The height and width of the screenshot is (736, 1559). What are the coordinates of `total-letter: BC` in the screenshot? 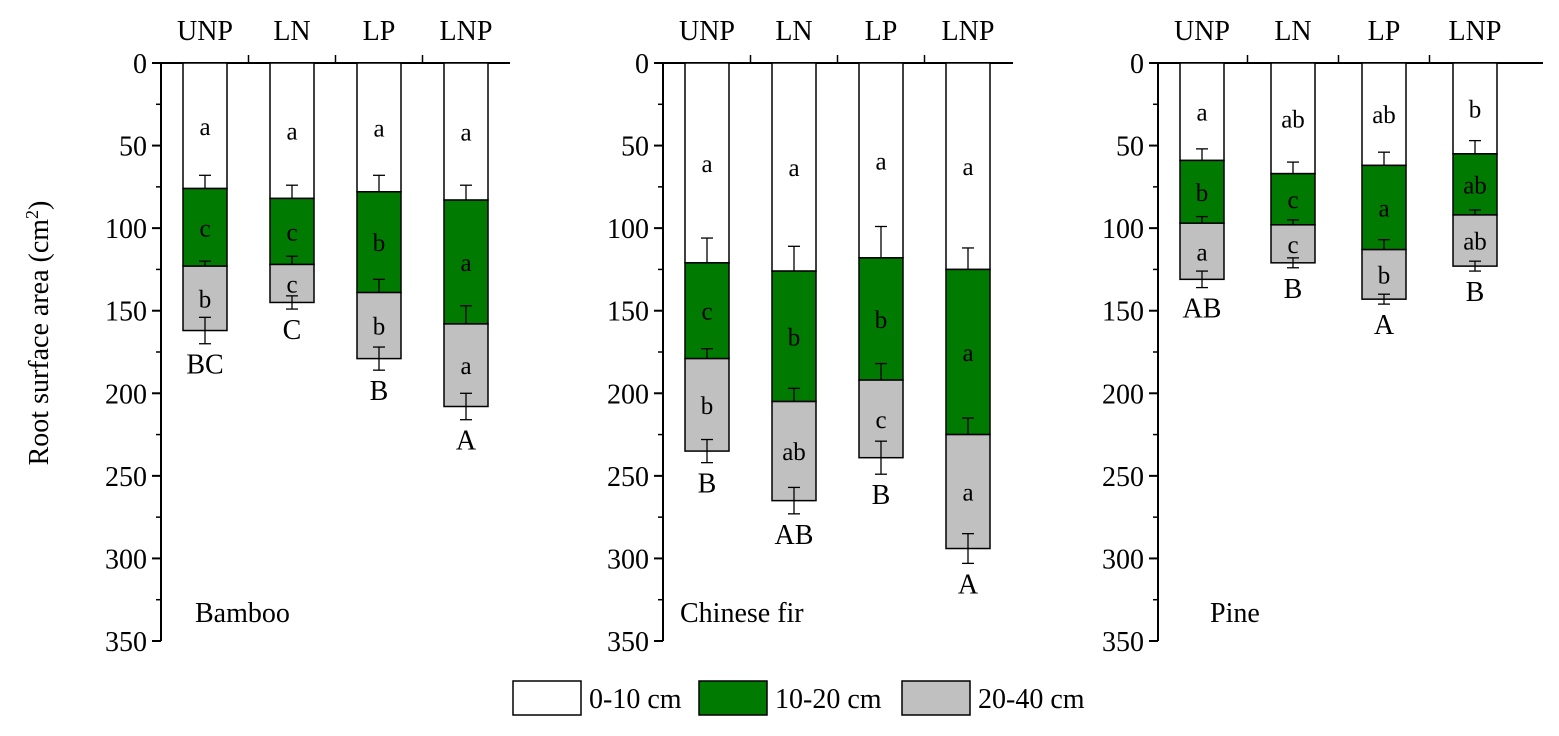 It's located at (204, 365).